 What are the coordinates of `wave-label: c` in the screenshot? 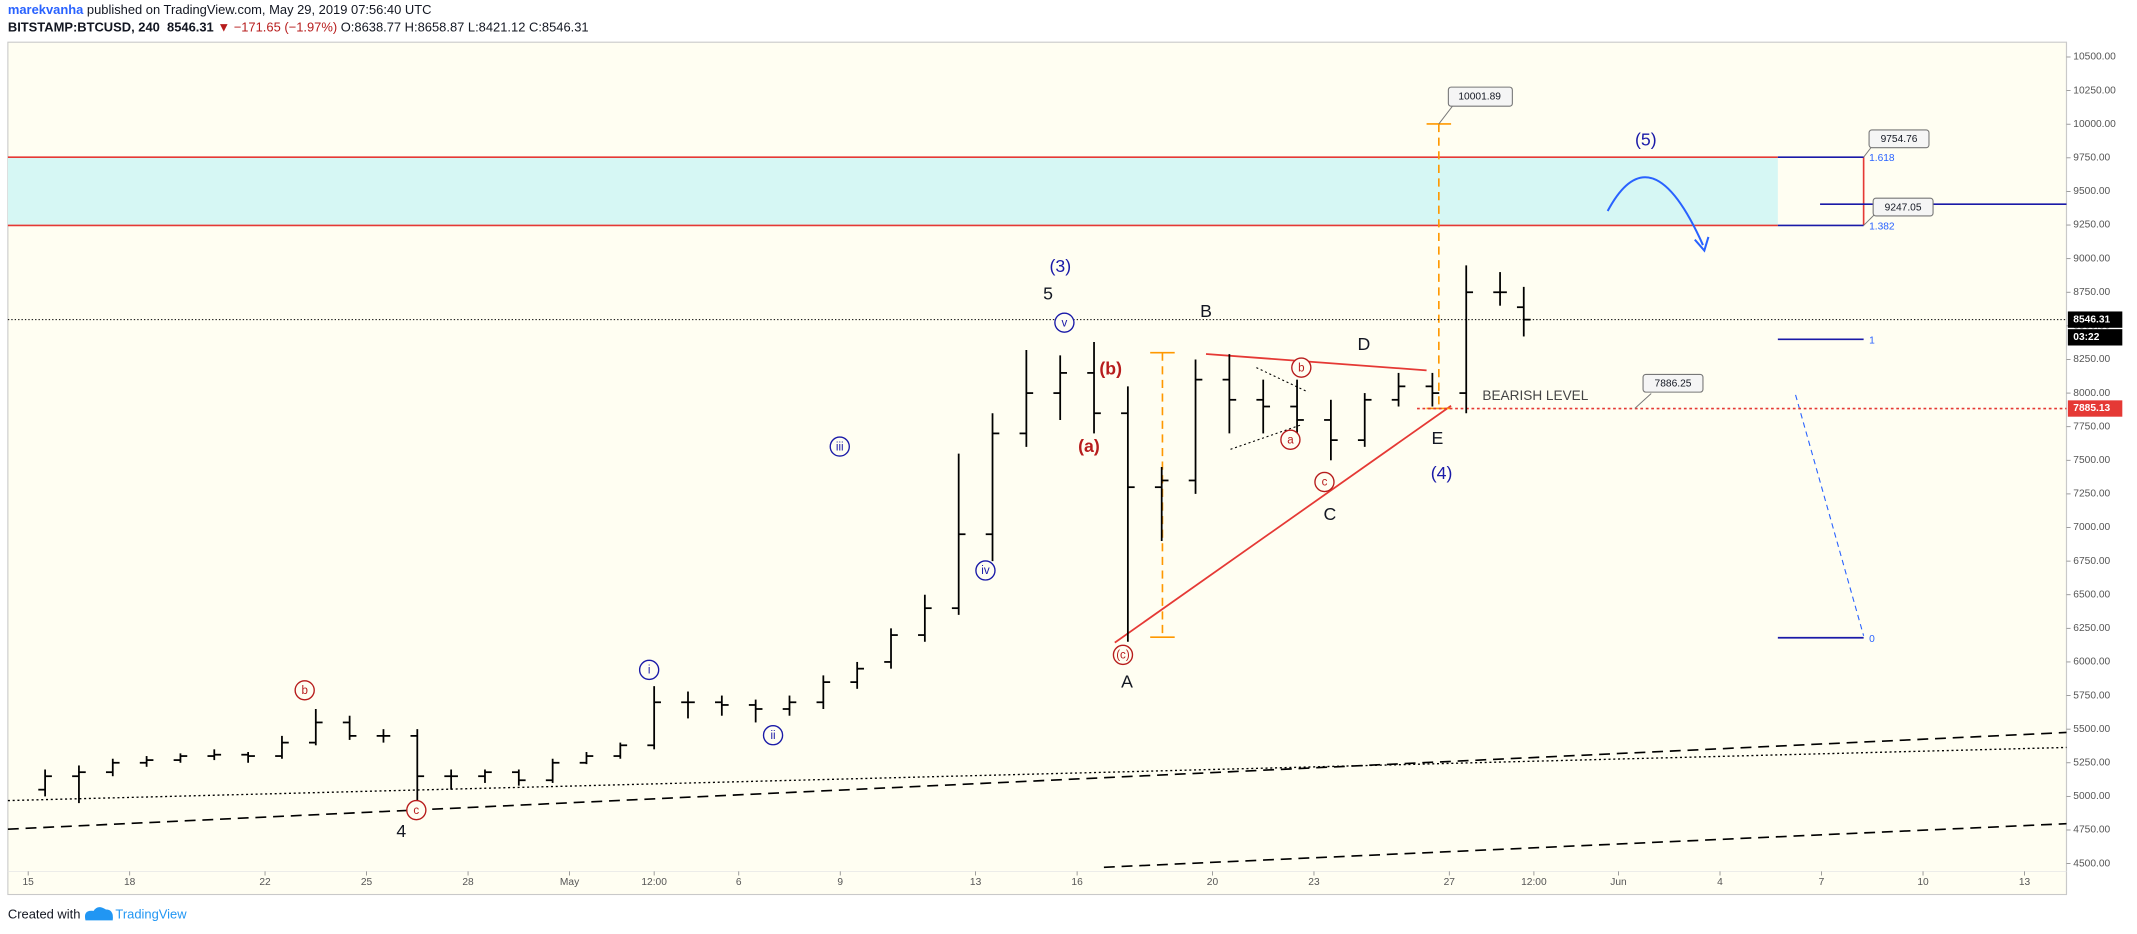 It's located at (1325, 483).